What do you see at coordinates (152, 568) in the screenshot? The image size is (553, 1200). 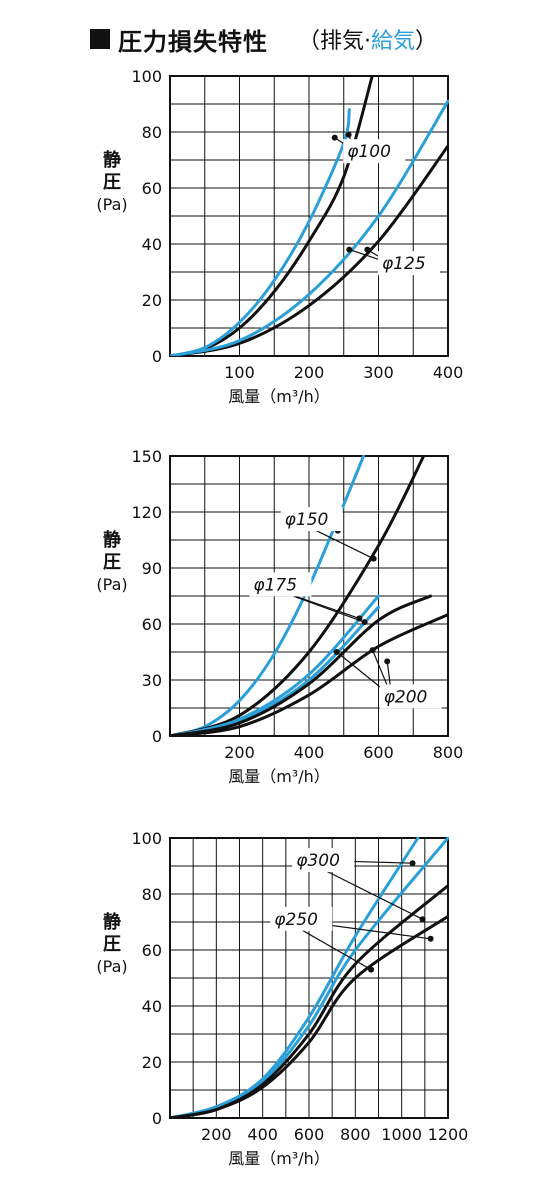 I see `y-tick-label: 90` at bounding box center [152, 568].